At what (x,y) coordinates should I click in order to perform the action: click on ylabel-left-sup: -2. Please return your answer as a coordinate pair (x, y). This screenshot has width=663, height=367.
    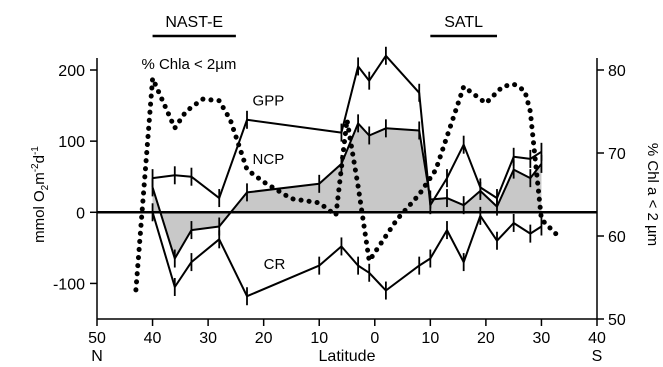
    Looking at the image, I should click on (35, 167).